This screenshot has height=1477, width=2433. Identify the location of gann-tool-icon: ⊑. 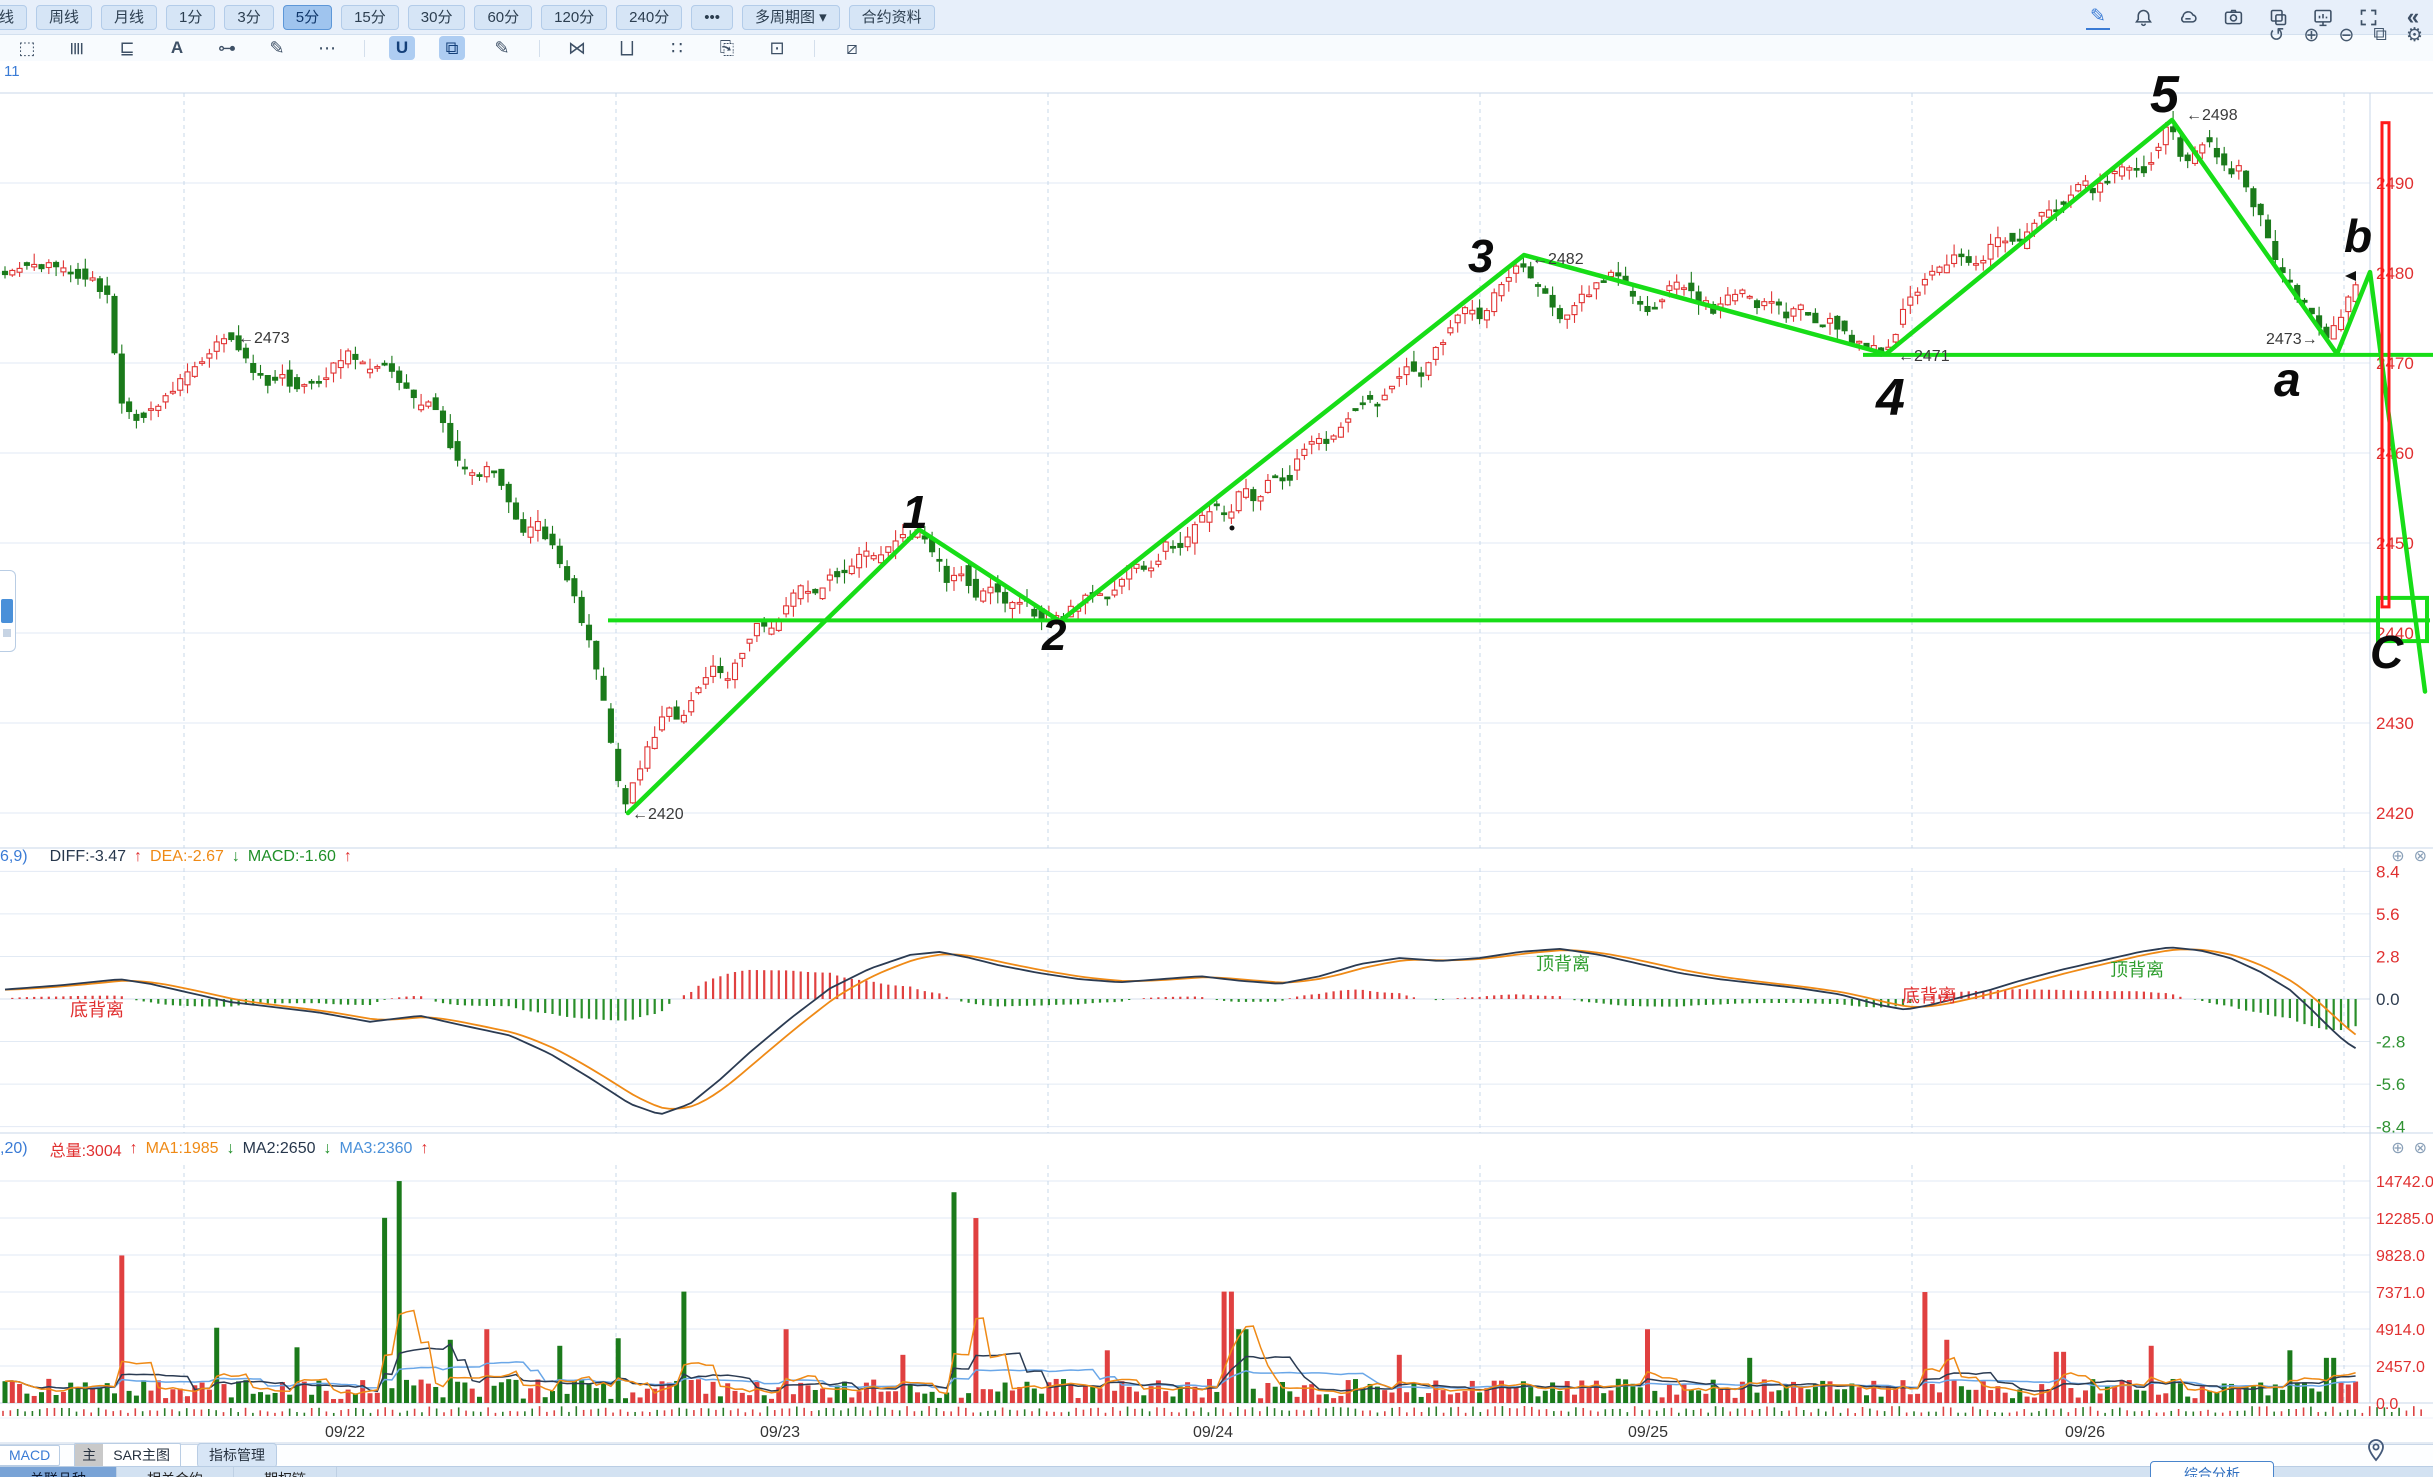
(127, 47).